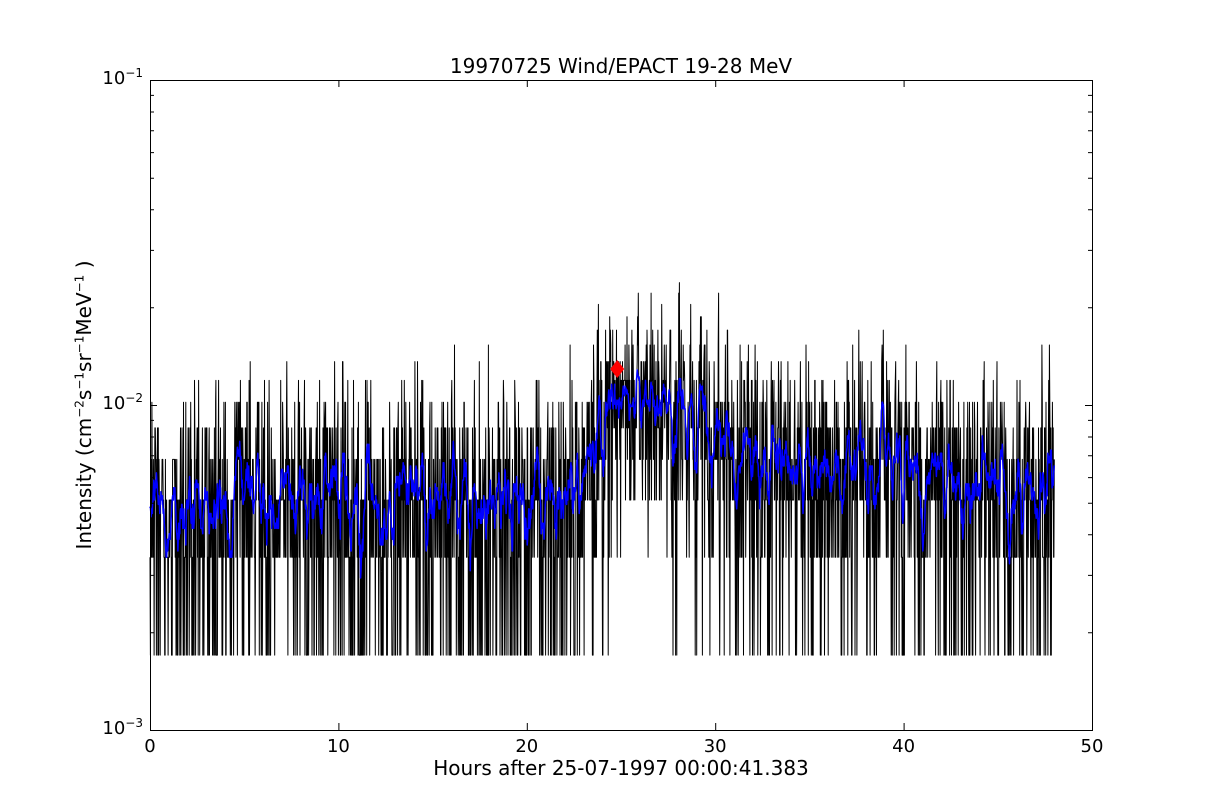  Describe the element at coordinates (715, 746) in the screenshot. I see `x-tick-label: 30` at that location.